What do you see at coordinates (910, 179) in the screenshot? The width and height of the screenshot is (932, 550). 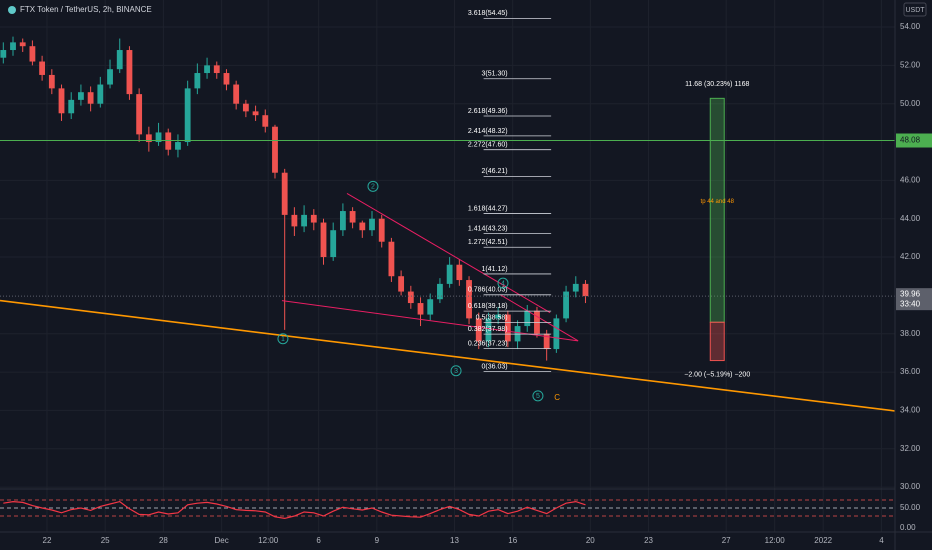 I see `y-tick-label: 46.00` at bounding box center [910, 179].